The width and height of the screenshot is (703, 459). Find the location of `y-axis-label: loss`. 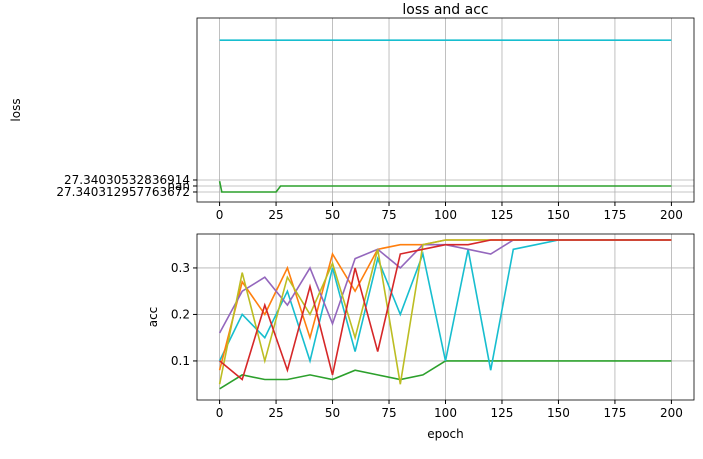

y-axis-label: loss is located at coordinates (16, 109).